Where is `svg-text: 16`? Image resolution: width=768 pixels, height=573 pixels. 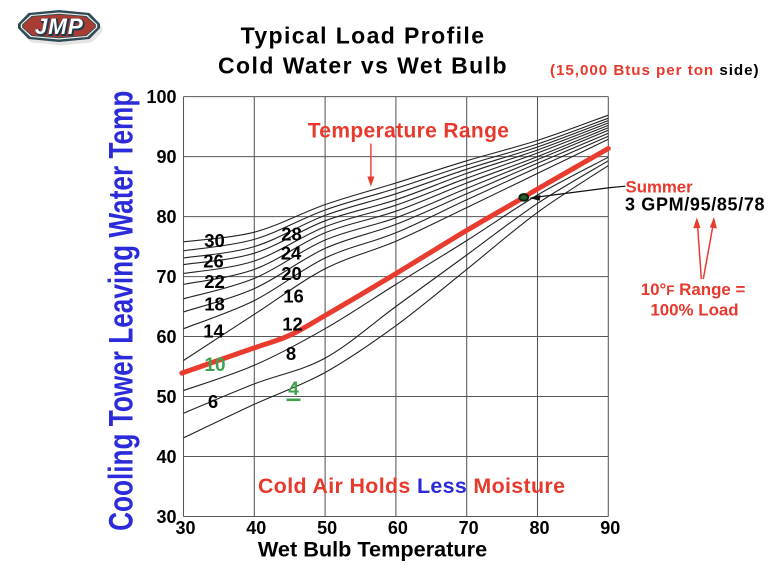
svg-text: 16 is located at coordinates (293, 296).